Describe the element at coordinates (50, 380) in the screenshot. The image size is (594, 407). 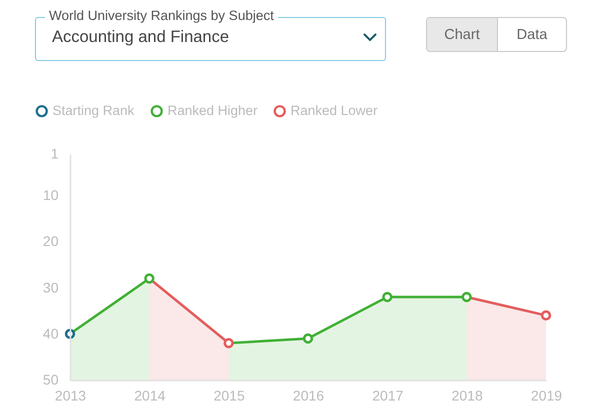
I see `y-tick-label: 50` at that location.